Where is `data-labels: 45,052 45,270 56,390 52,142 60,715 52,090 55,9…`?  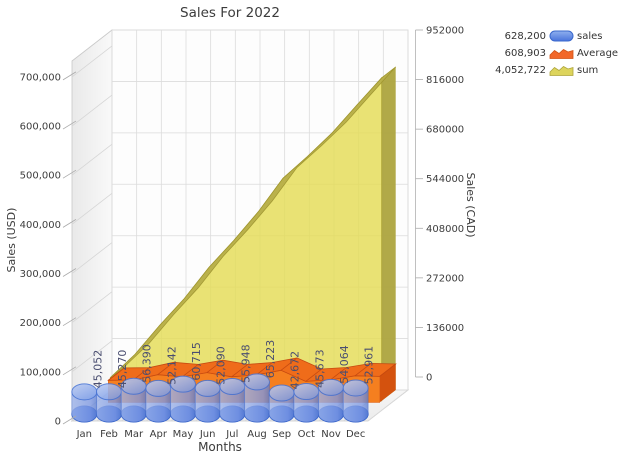 data-labels: 45,052 45,270 56,390 52,142 60,715 52,090 55,9… is located at coordinates (233, 365).